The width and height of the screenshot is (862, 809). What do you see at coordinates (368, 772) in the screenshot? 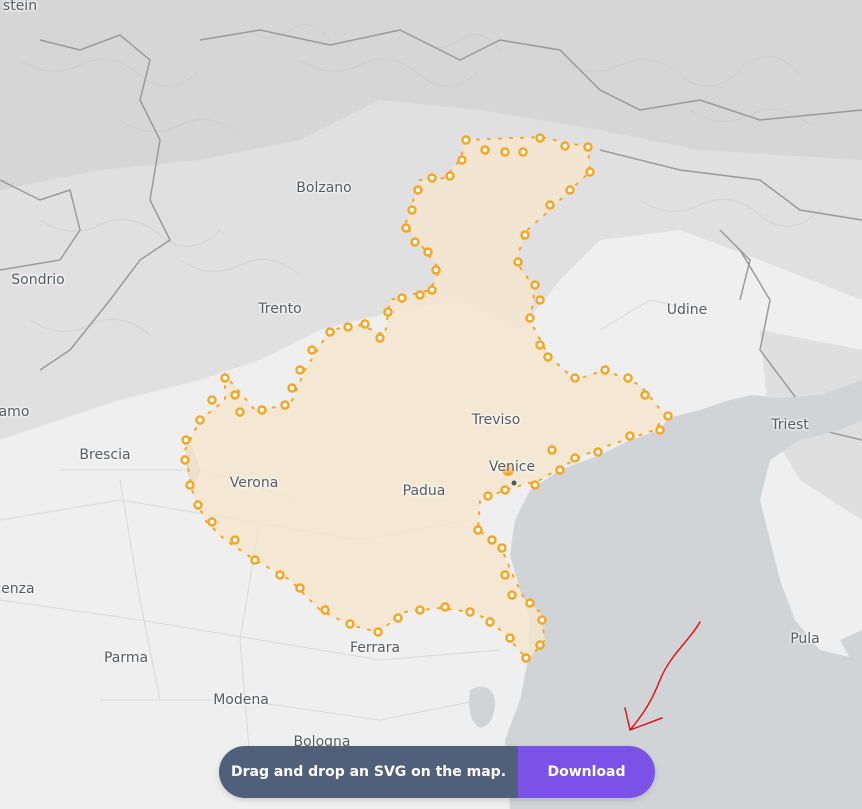
I see `drag-drop-hint: Drag and drop an SVG on the map.` at bounding box center [368, 772].